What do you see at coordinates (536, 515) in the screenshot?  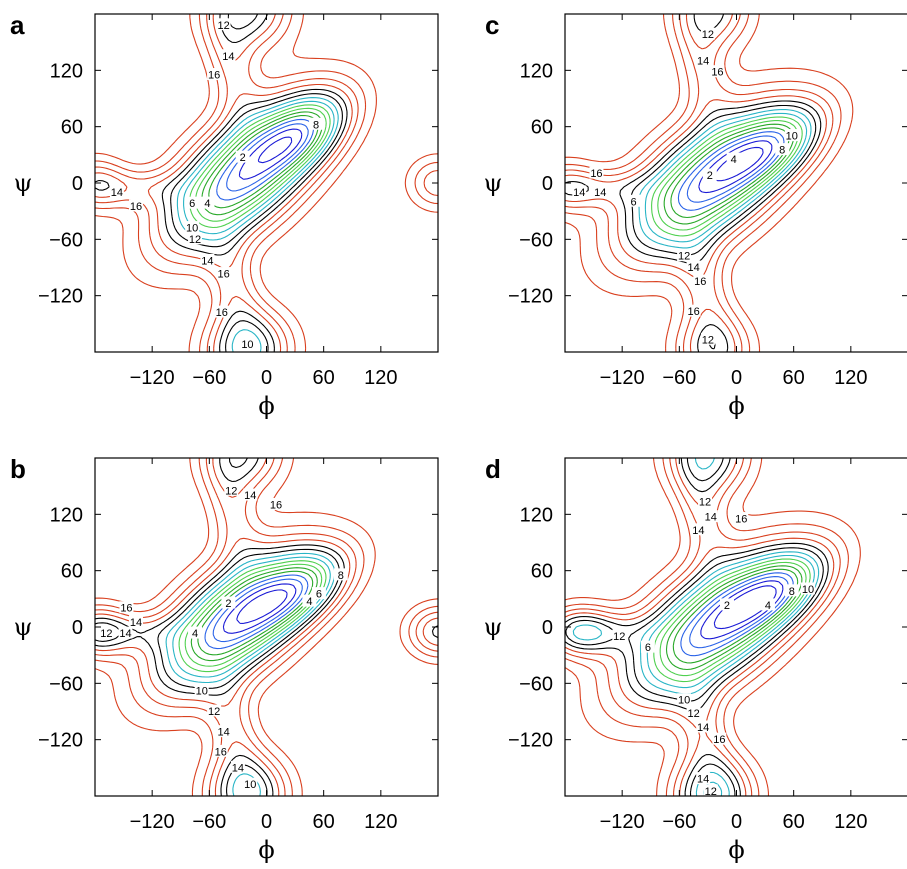 I see `y-tick-label: 120` at bounding box center [536, 515].